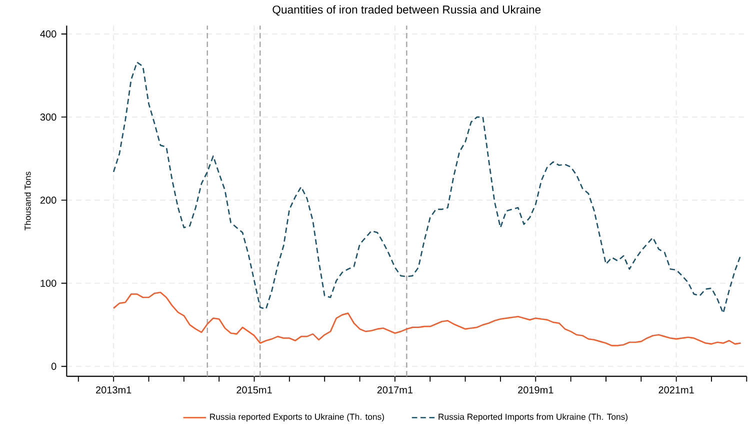  I want to click on x-tick-label: 2019m1, so click(536, 390).